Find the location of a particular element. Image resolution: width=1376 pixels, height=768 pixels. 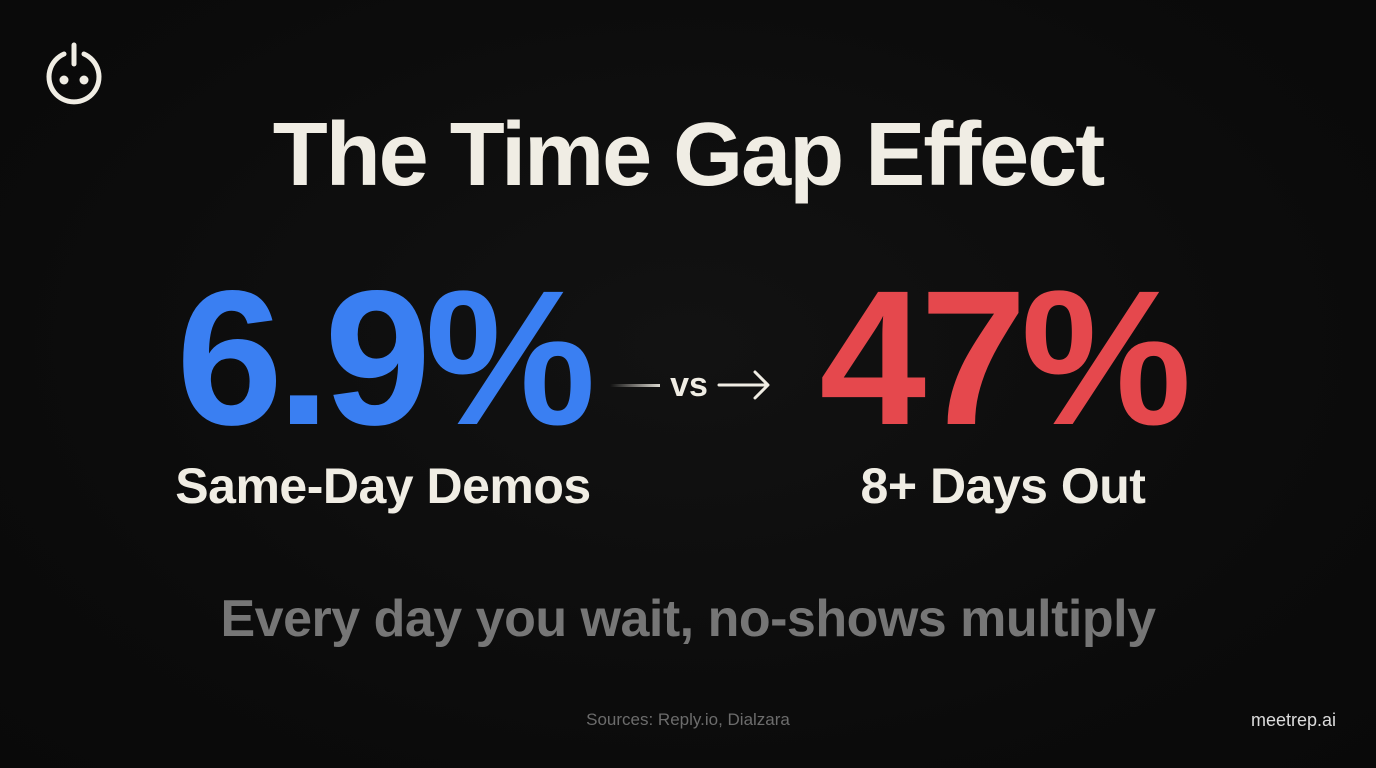

arrow-right-icon is located at coordinates (745, 385).